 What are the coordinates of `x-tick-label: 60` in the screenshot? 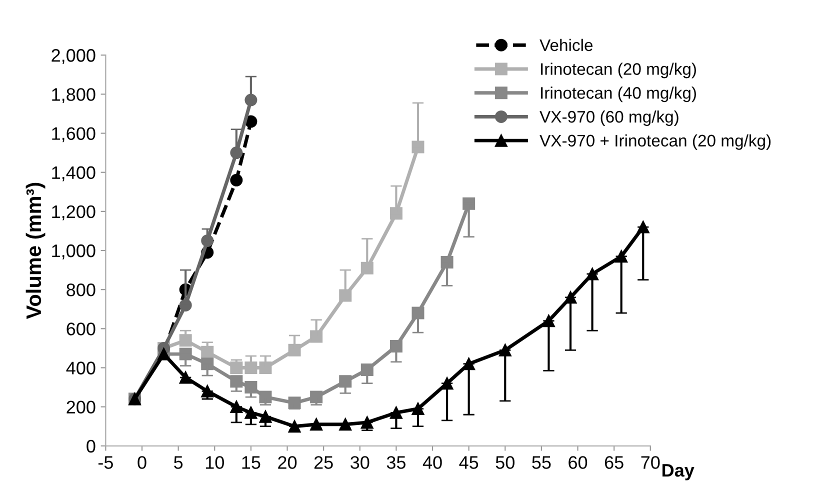 It's located at (578, 462).